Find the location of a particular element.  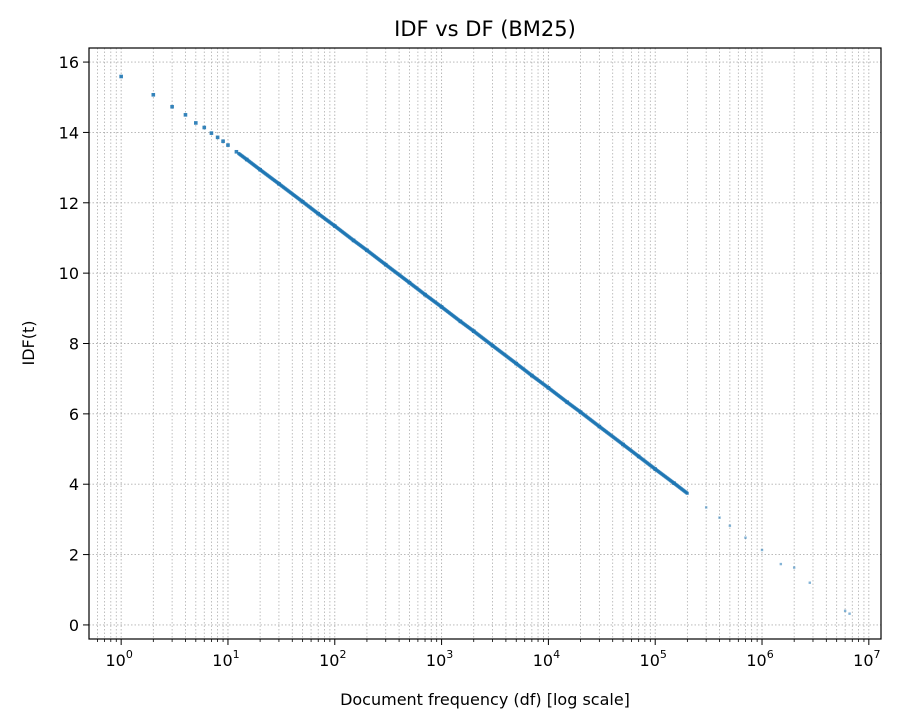

x-tick-label: 10¹ is located at coordinates (225, 659).